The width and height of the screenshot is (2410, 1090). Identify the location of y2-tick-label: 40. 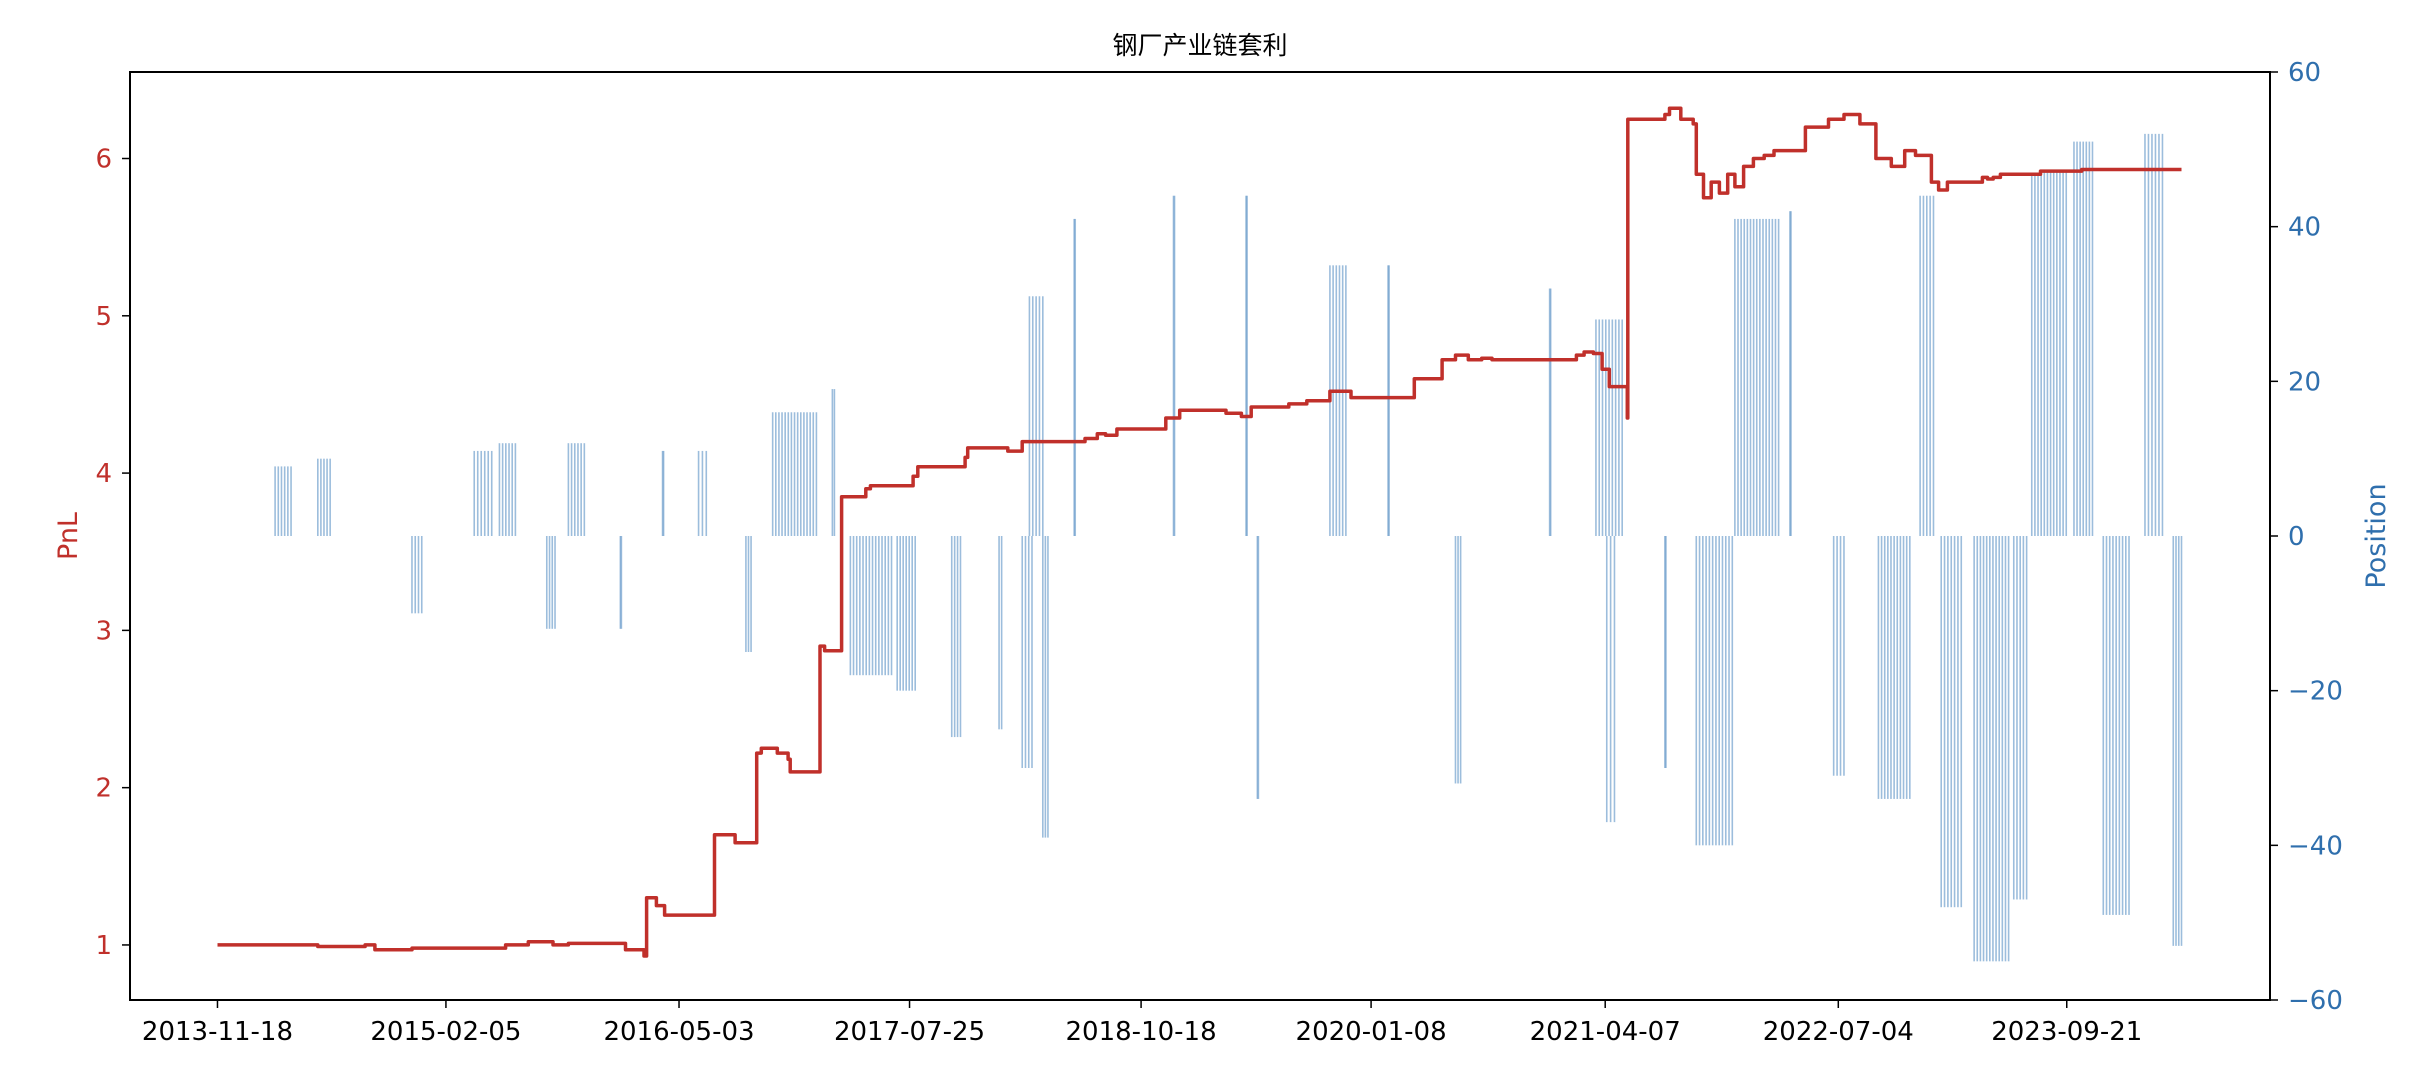
(2304, 228).